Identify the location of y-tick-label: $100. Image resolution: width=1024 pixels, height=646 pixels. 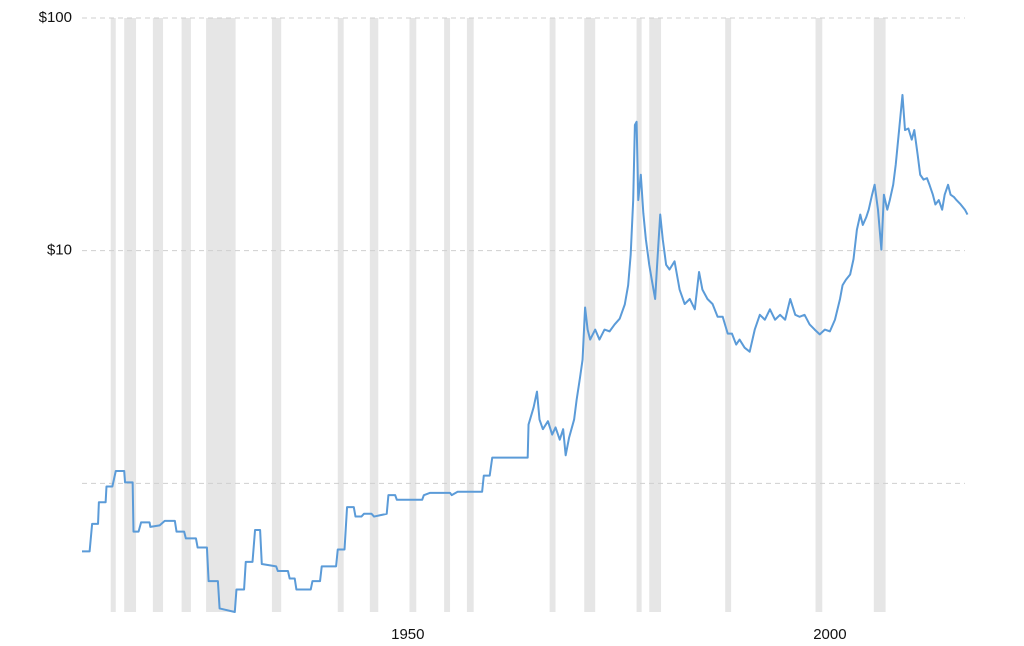
(55, 17).